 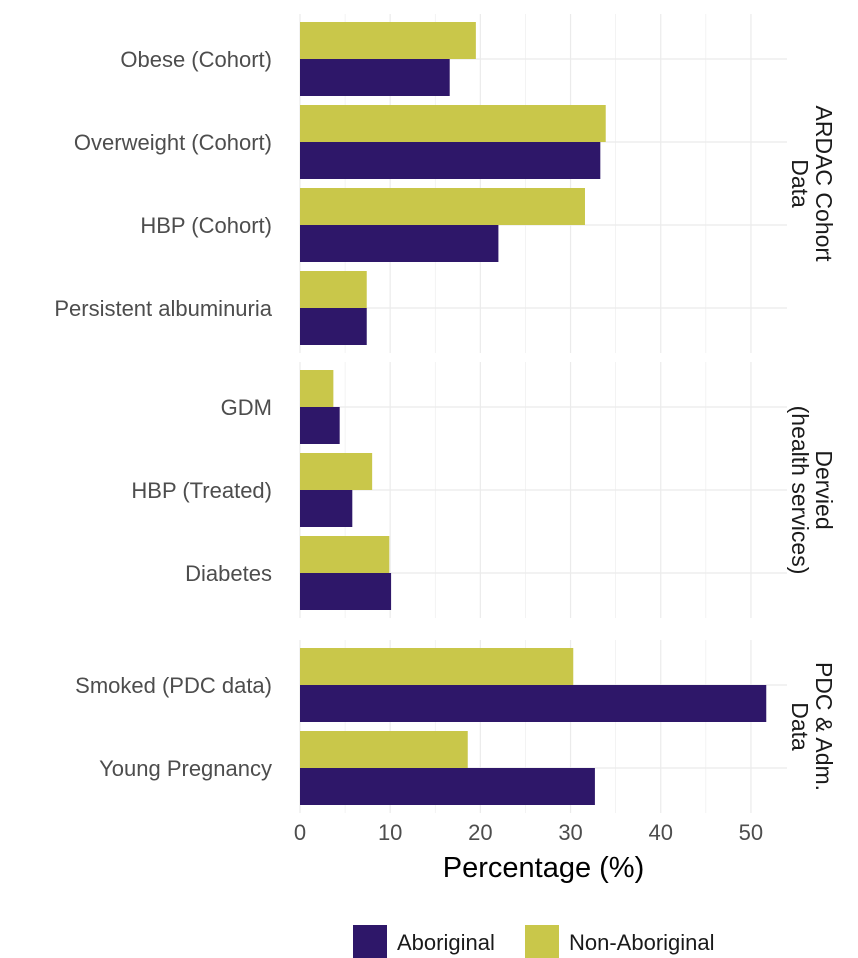 What do you see at coordinates (480, 832) in the screenshot?
I see `x-tick-label: 20` at bounding box center [480, 832].